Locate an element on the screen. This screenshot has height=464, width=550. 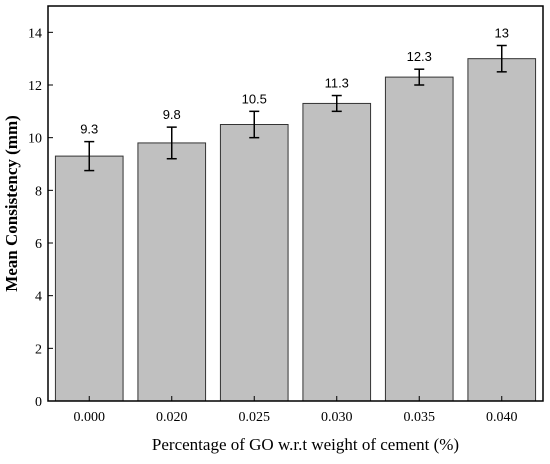
bar-0.000 is located at coordinates (89, 278).